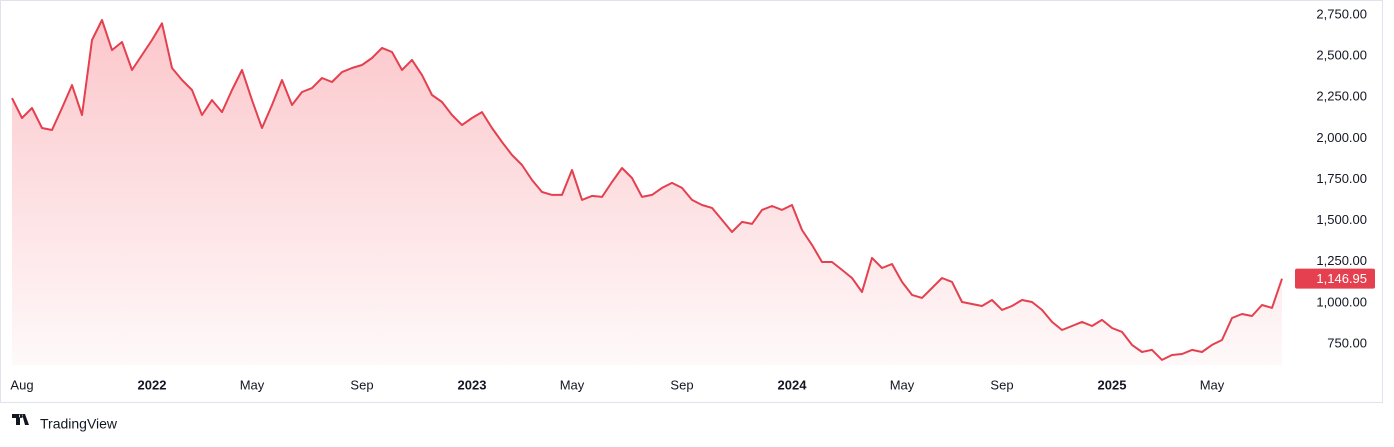 This screenshot has width=1394, height=447. What do you see at coordinates (79, 424) in the screenshot?
I see `brand-name: TradingView` at bounding box center [79, 424].